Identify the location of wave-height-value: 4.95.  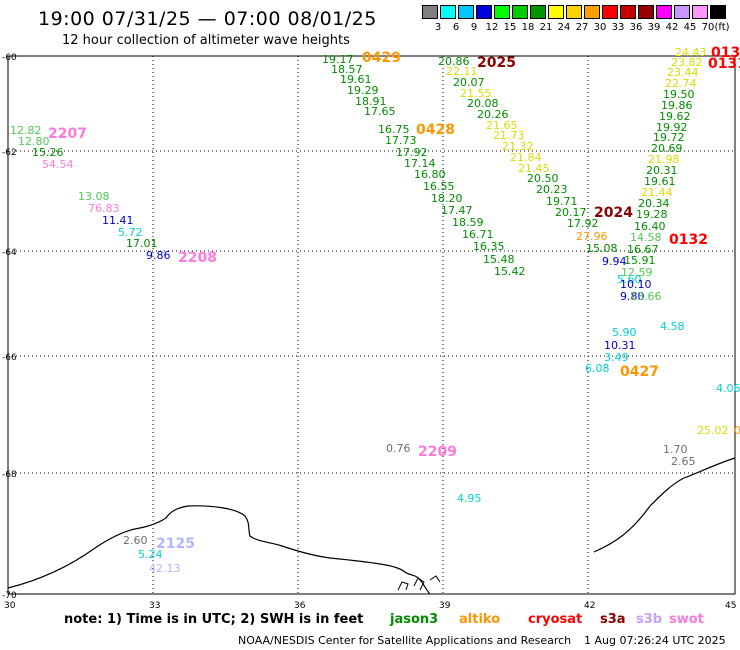
(469, 498).